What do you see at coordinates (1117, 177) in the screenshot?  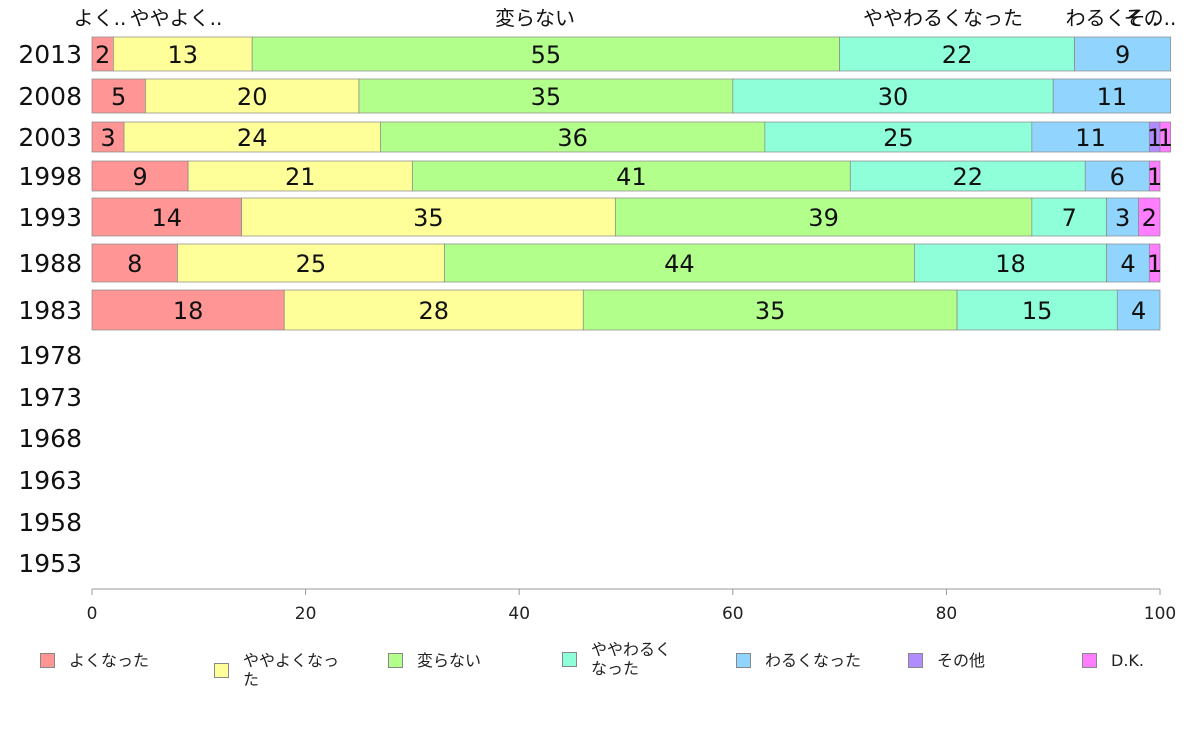 I see `data-label: 6` at bounding box center [1117, 177].